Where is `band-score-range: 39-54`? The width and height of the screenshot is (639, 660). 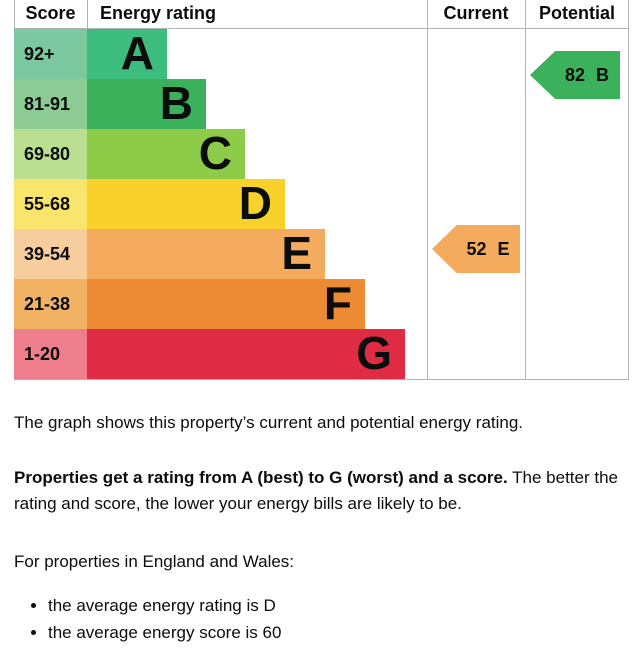
band-score-range: 39-54 is located at coordinates (50, 254).